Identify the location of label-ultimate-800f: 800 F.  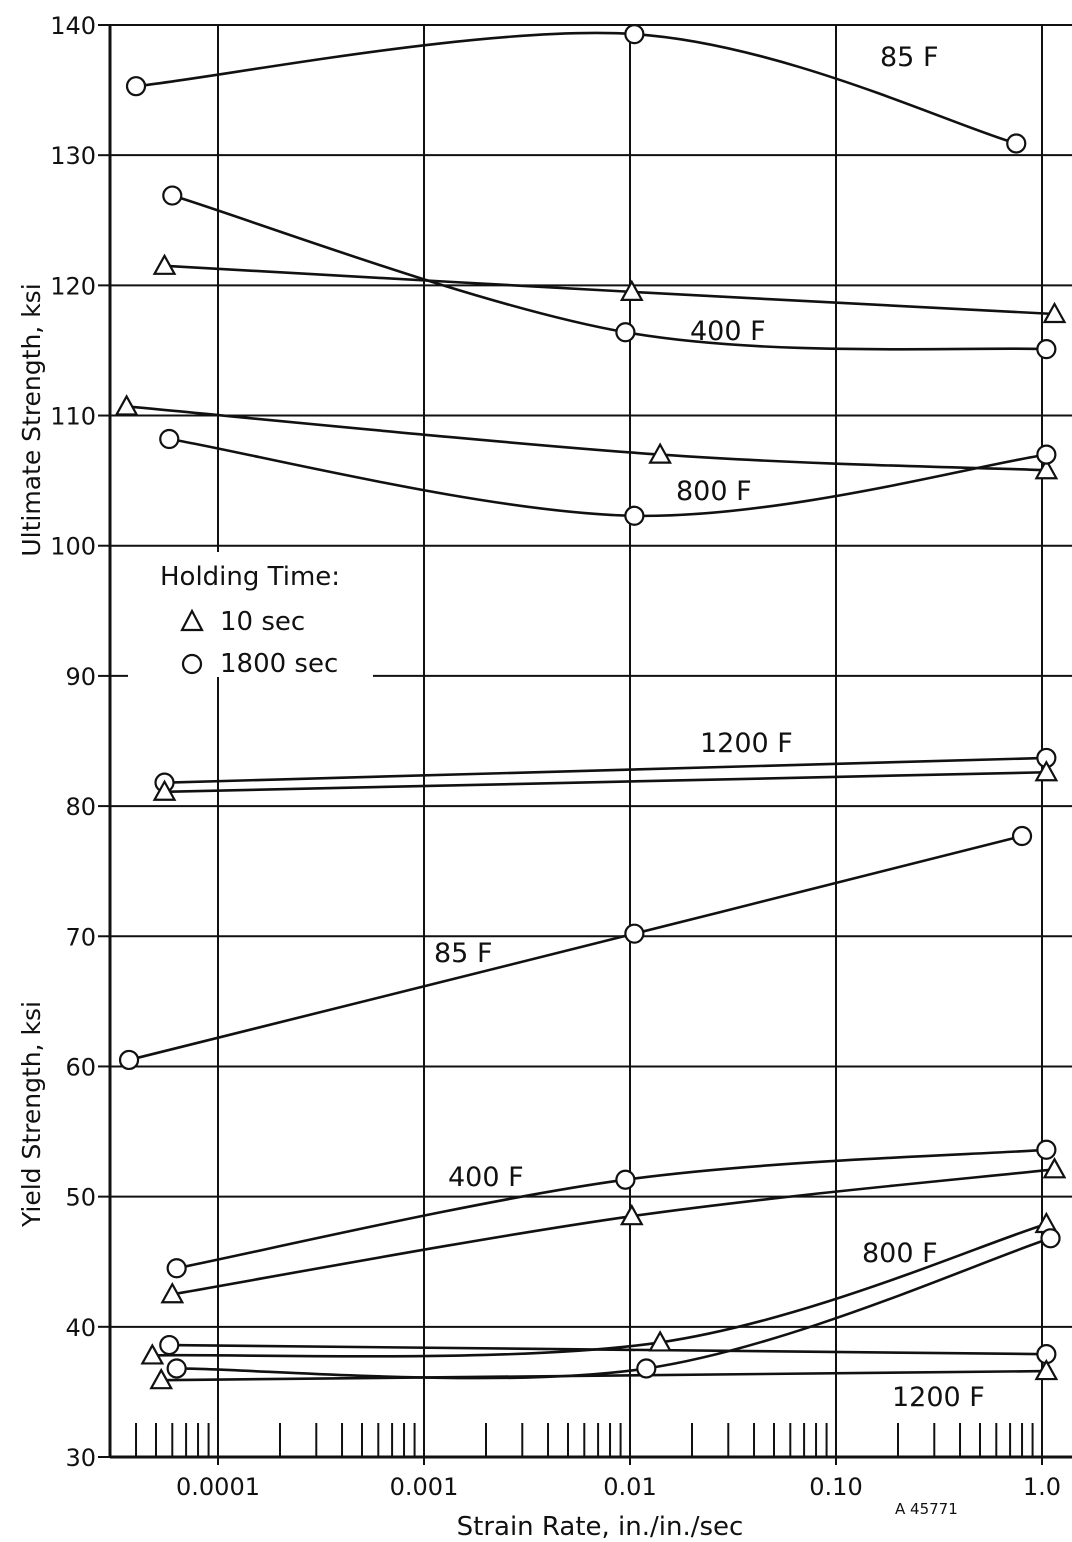
(714, 491).